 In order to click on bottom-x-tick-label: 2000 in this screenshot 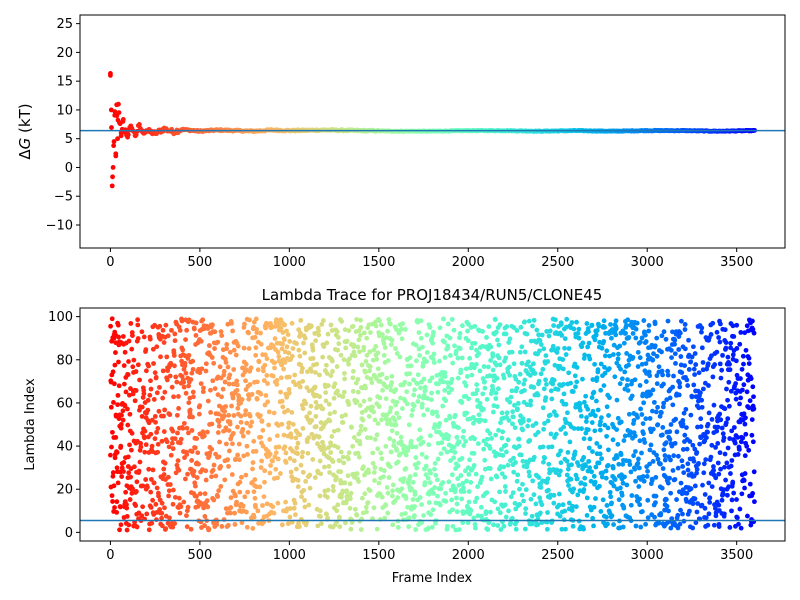, I will do `click(468, 555)`.